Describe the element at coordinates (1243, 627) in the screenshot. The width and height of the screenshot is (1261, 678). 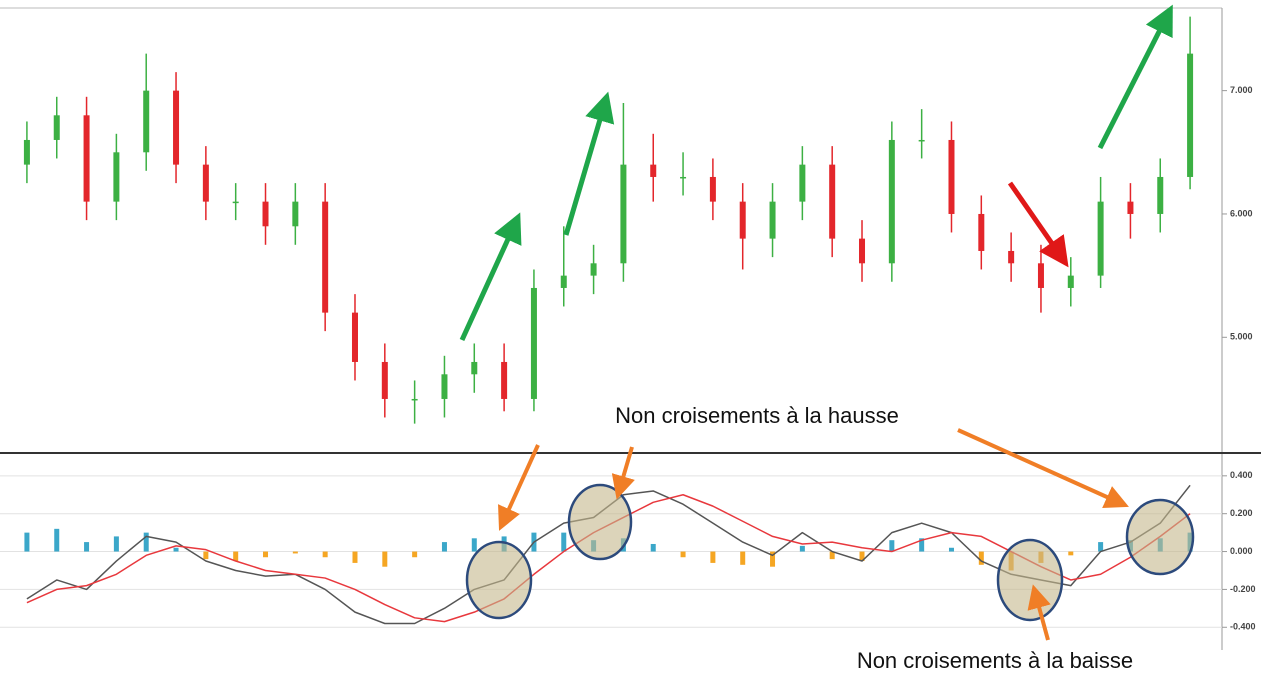
I see `y-tick-label: -0.400` at that location.